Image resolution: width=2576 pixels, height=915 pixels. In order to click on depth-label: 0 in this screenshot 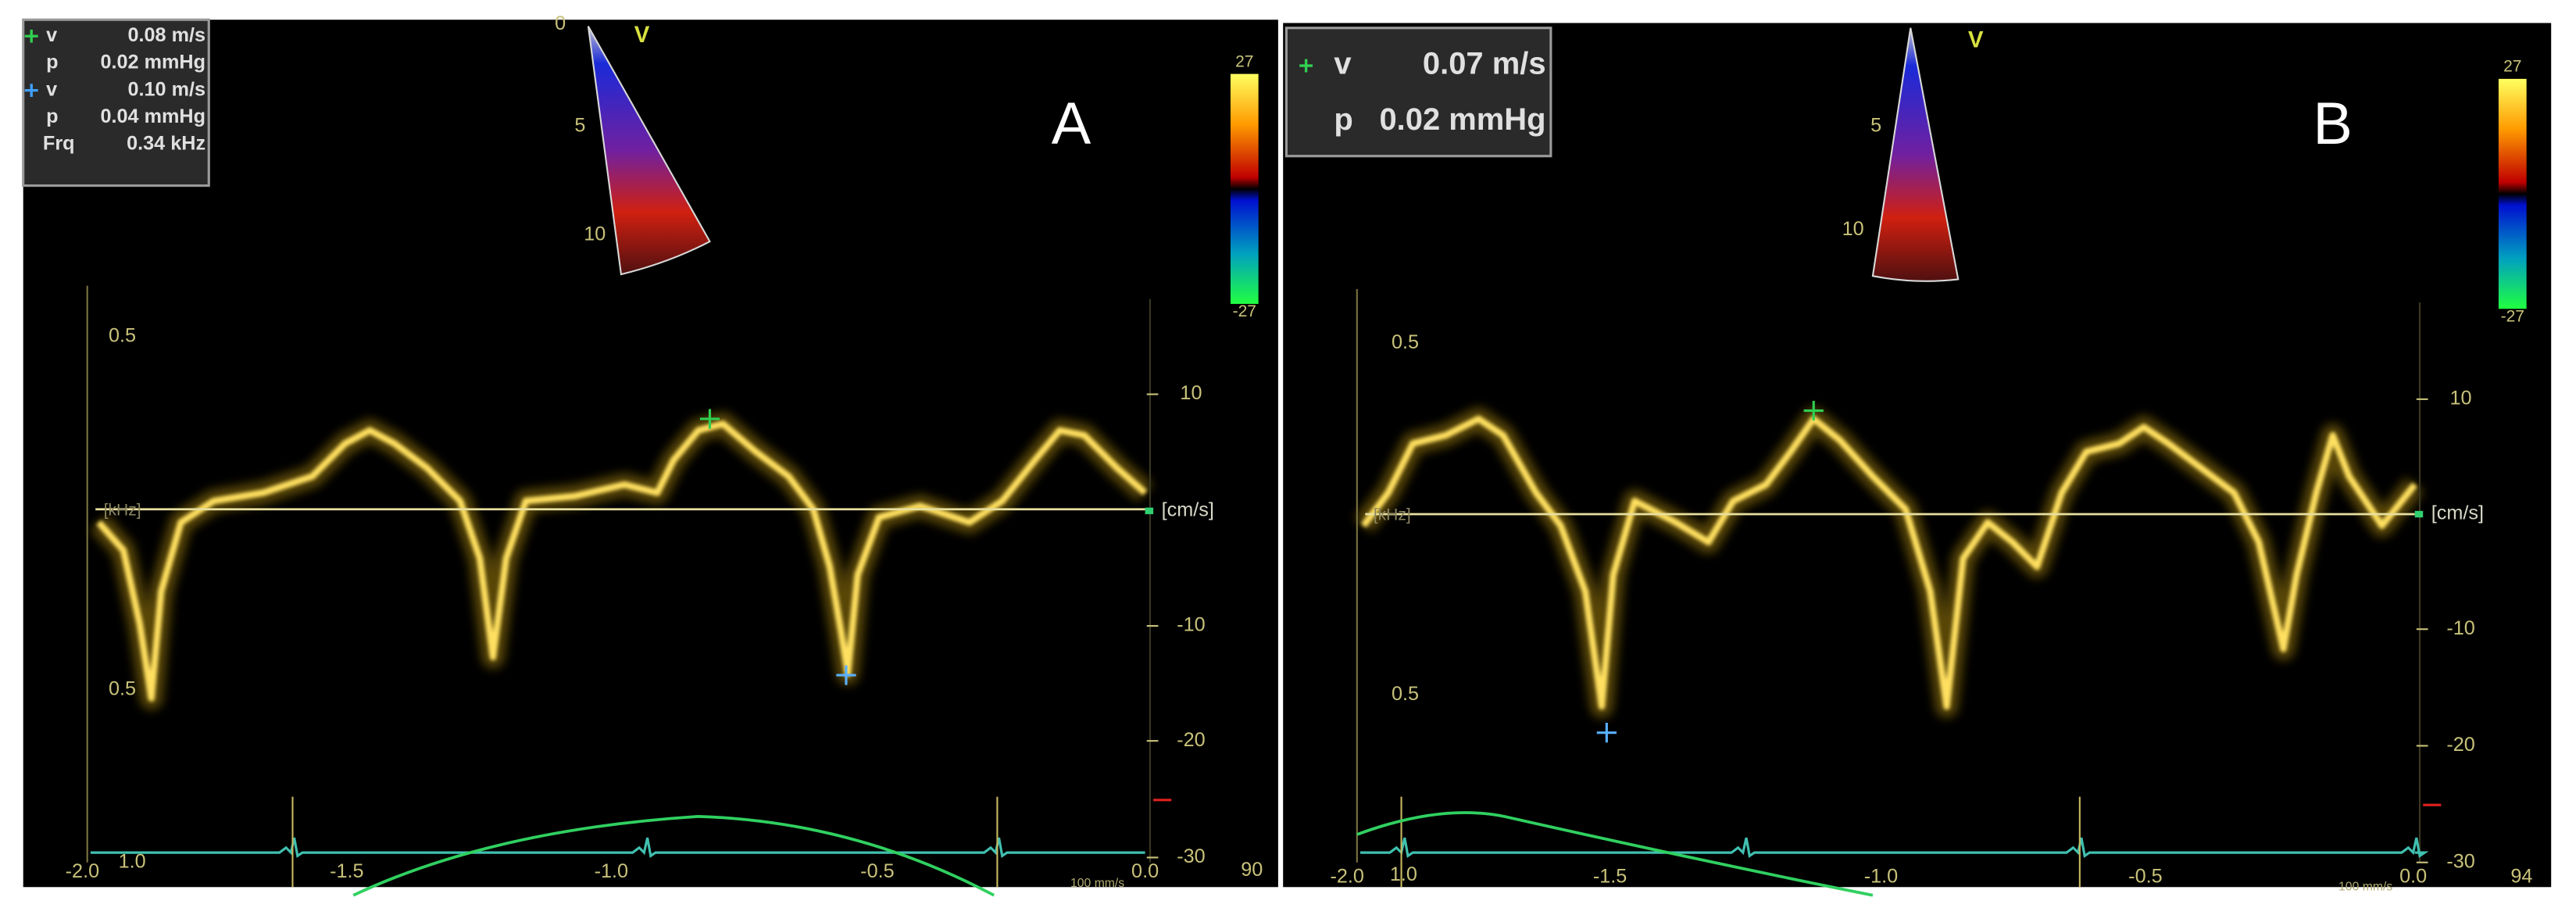, I will do `click(561, 23)`.